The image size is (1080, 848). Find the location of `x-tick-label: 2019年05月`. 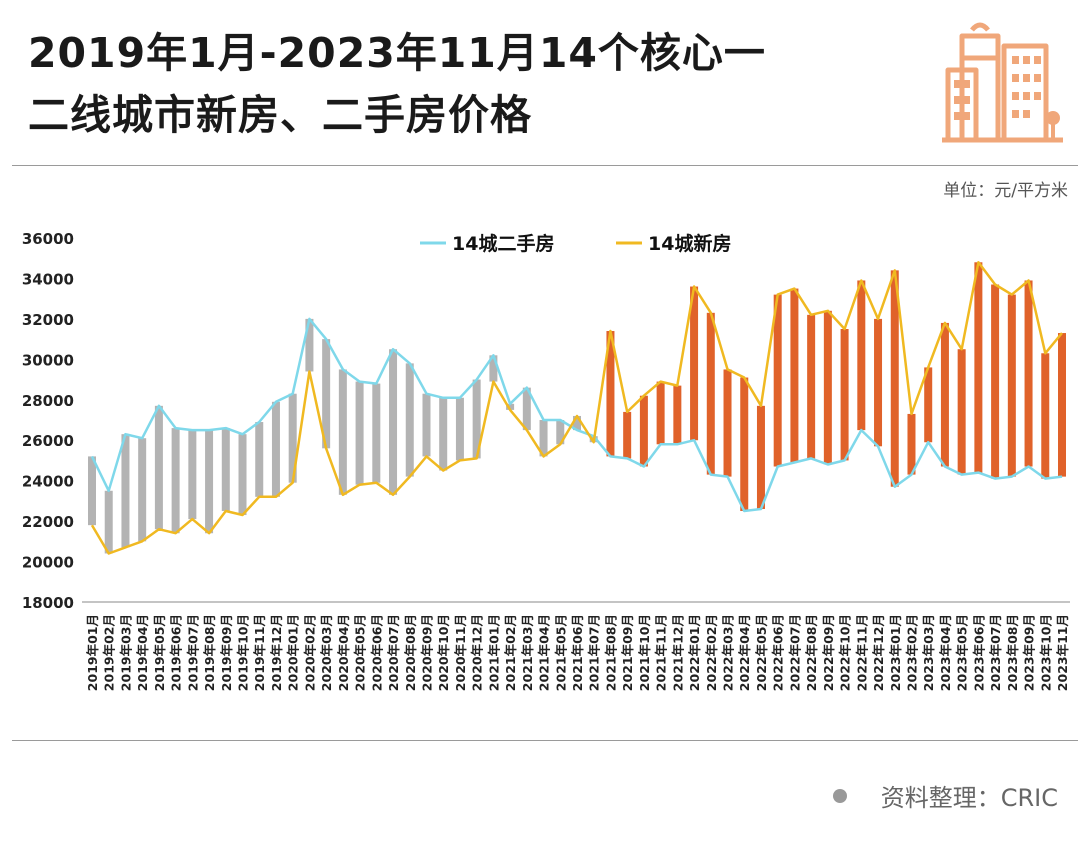

x-tick-label: 2019年05月 is located at coordinates (159, 652).